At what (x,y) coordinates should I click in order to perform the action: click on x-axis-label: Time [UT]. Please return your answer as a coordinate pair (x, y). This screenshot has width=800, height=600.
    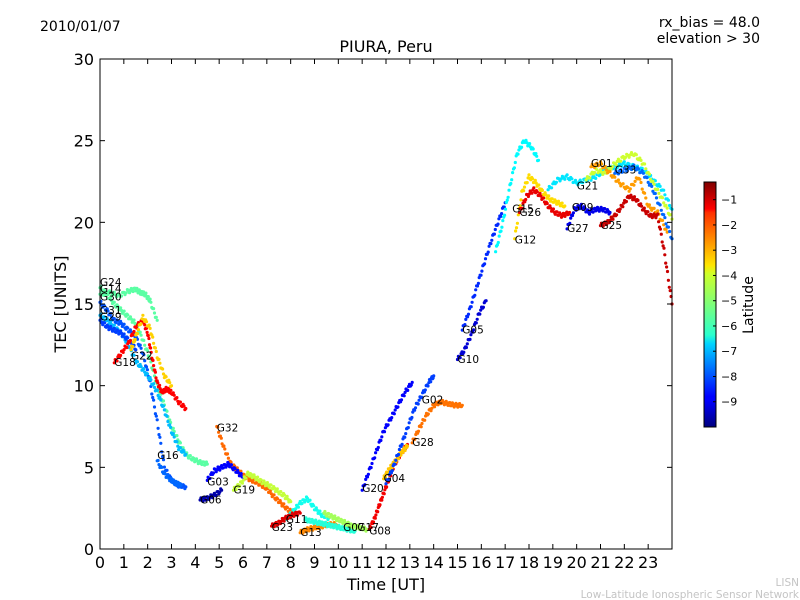
    Looking at the image, I should click on (385, 584).